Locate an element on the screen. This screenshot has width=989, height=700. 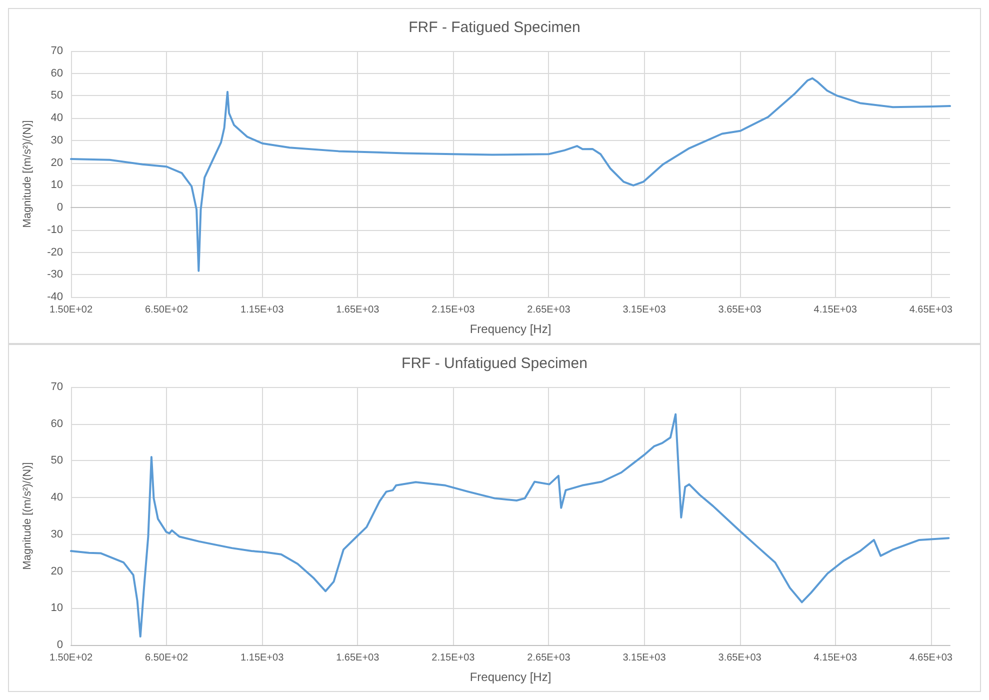
chart-title: FRF - Unfatigued Specimen is located at coordinates (495, 363).